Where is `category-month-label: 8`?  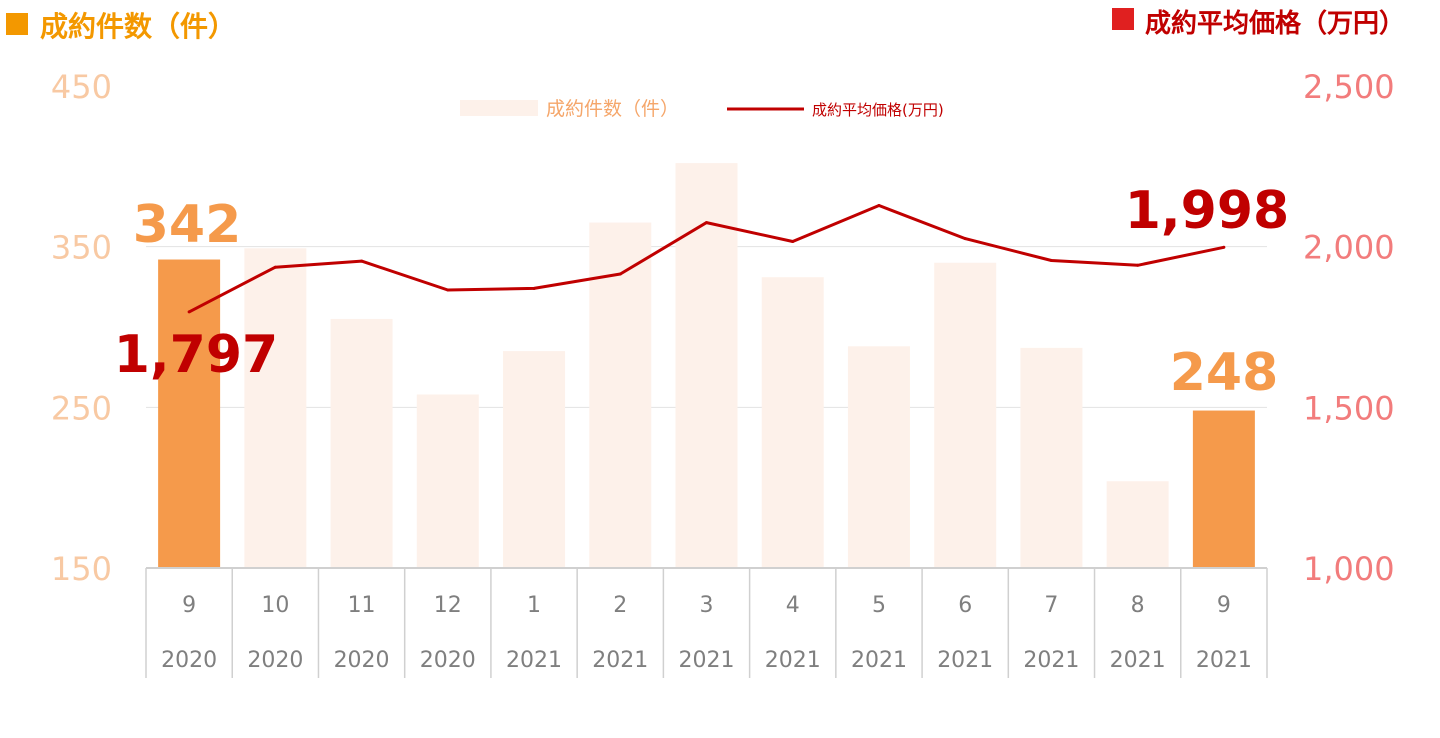
category-month-label: 8 is located at coordinates (1138, 605).